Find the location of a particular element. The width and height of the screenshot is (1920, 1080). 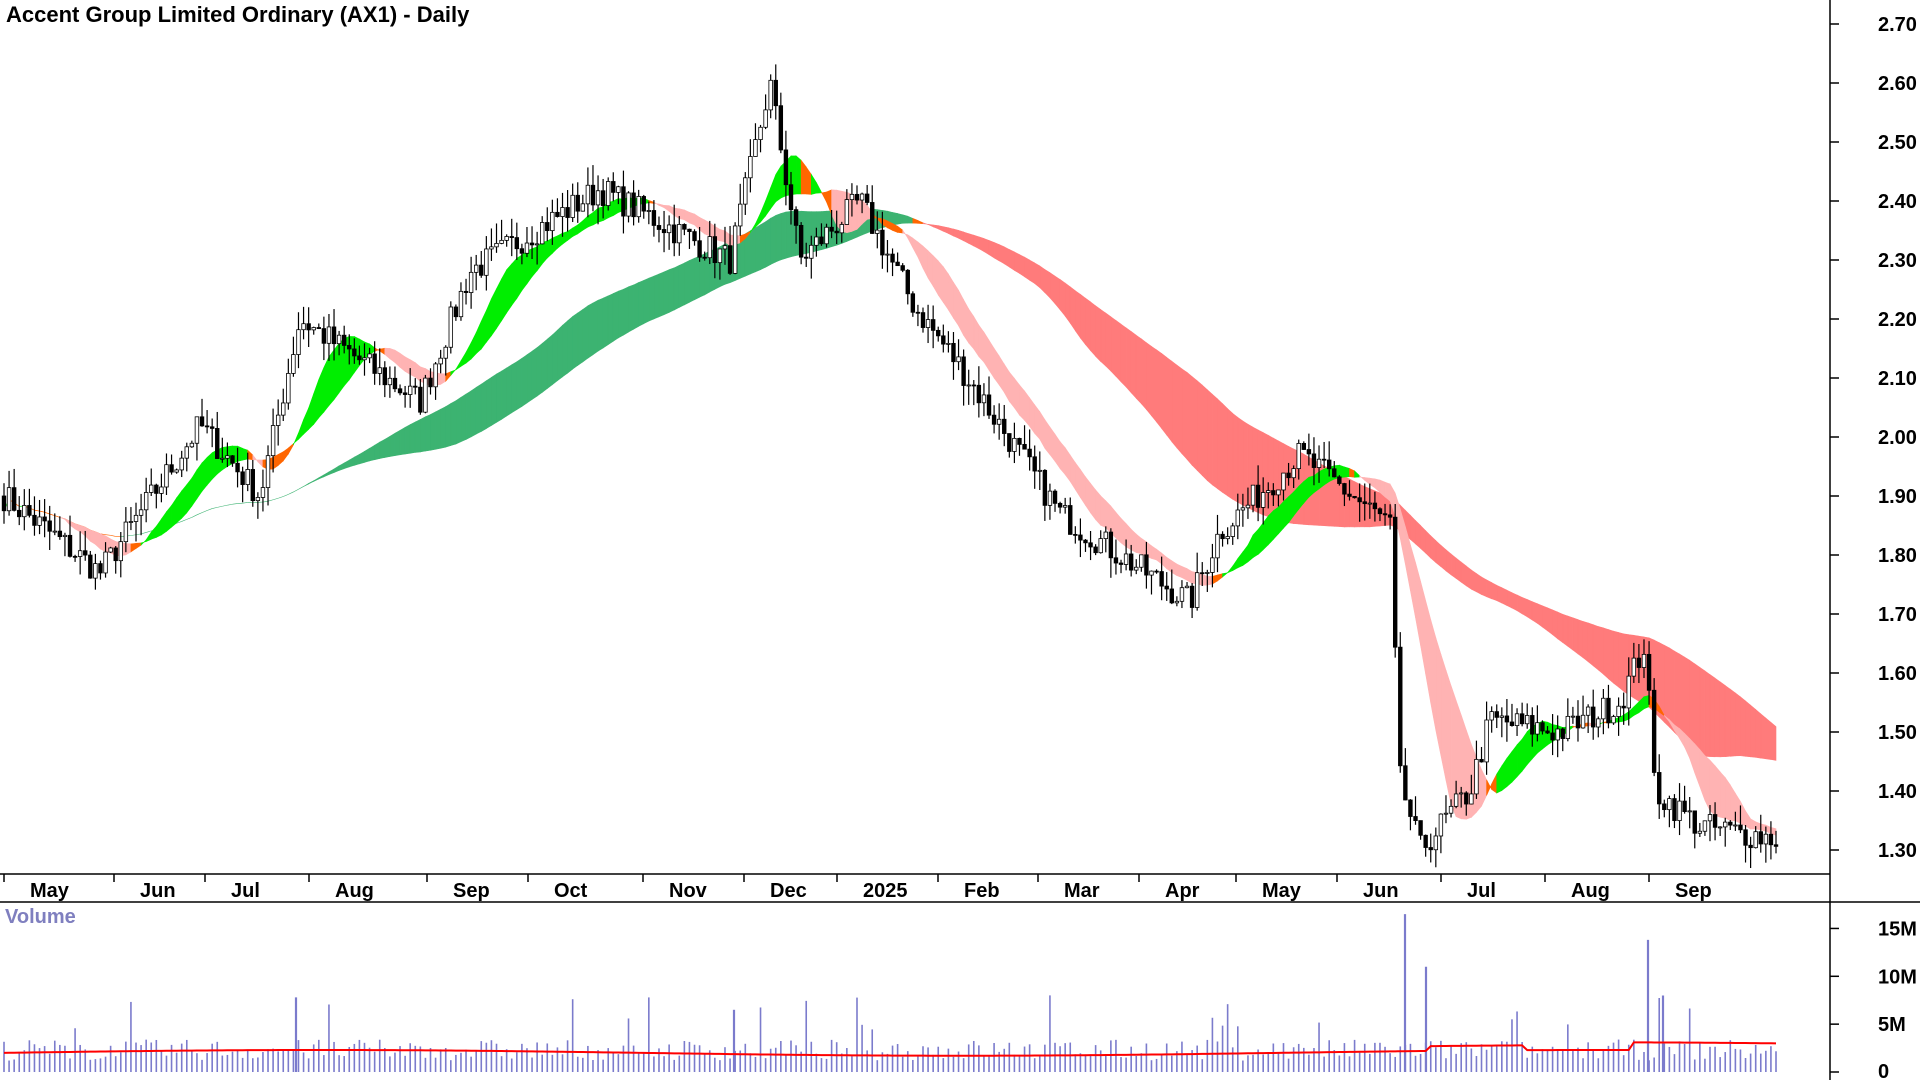

y-tick-label: 1.70 is located at coordinates (1897, 615).